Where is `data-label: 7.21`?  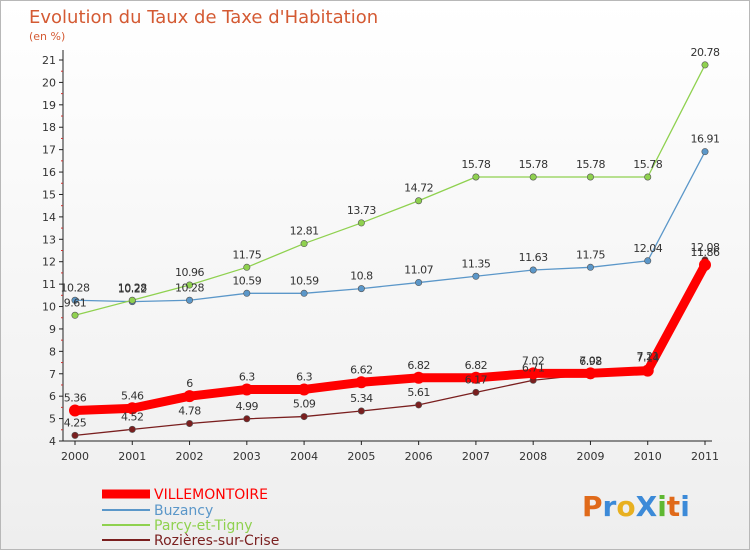
data-label: 7.21 is located at coordinates (647, 356).